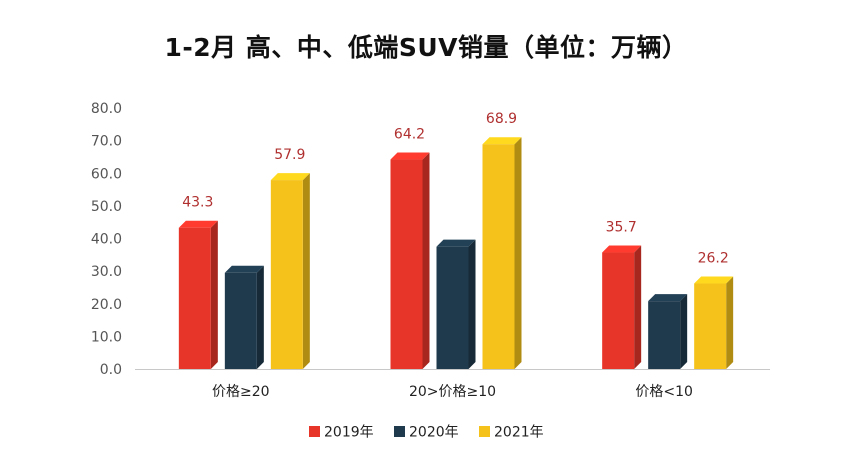  What do you see at coordinates (426, 47) in the screenshot?
I see `chart-title: 1-2月 高、中、低端SUV销量（单位：万辆）` at bounding box center [426, 47].